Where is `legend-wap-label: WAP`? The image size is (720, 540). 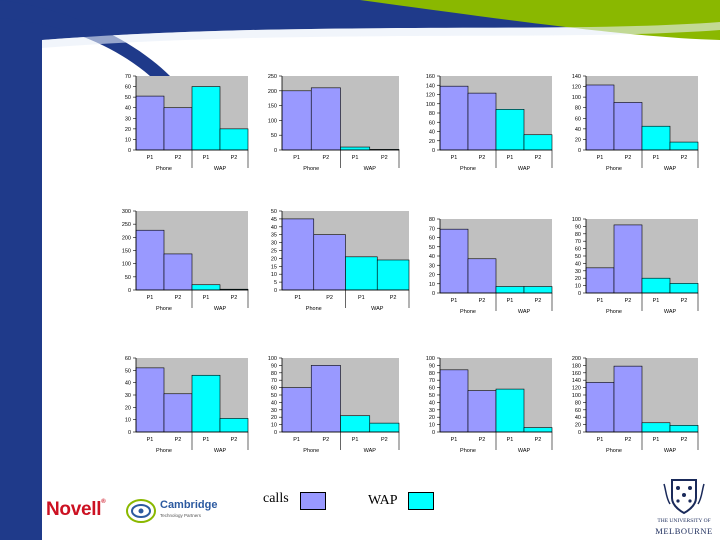
legend-wap-label: WAP is located at coordinates (383, 500).